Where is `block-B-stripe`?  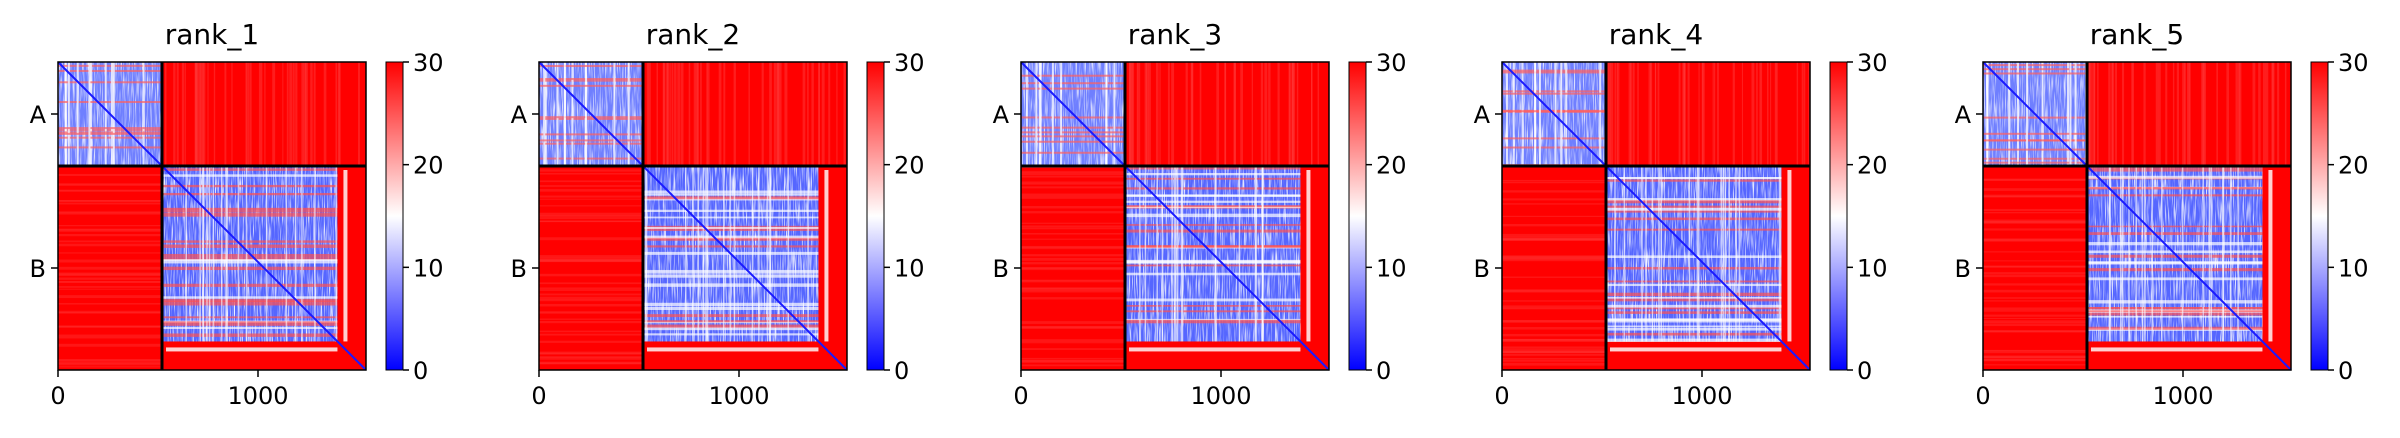
block-B-stripe is located at coordinates (733, 349).